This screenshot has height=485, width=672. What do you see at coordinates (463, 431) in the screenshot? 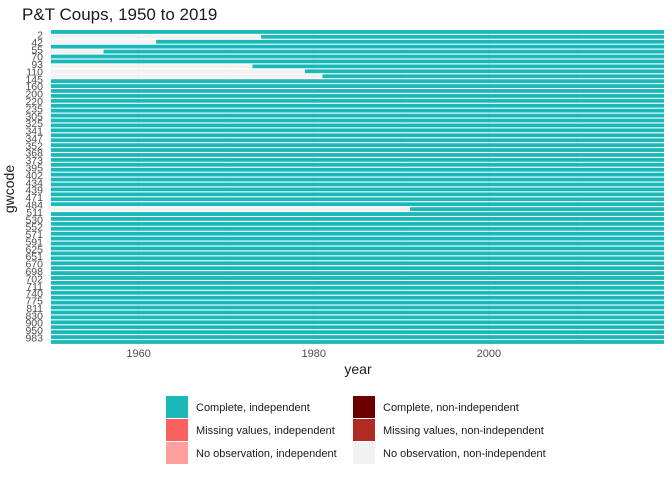
I see `legend-label: Missing values, non-independent` at bounding box center [463, 431].